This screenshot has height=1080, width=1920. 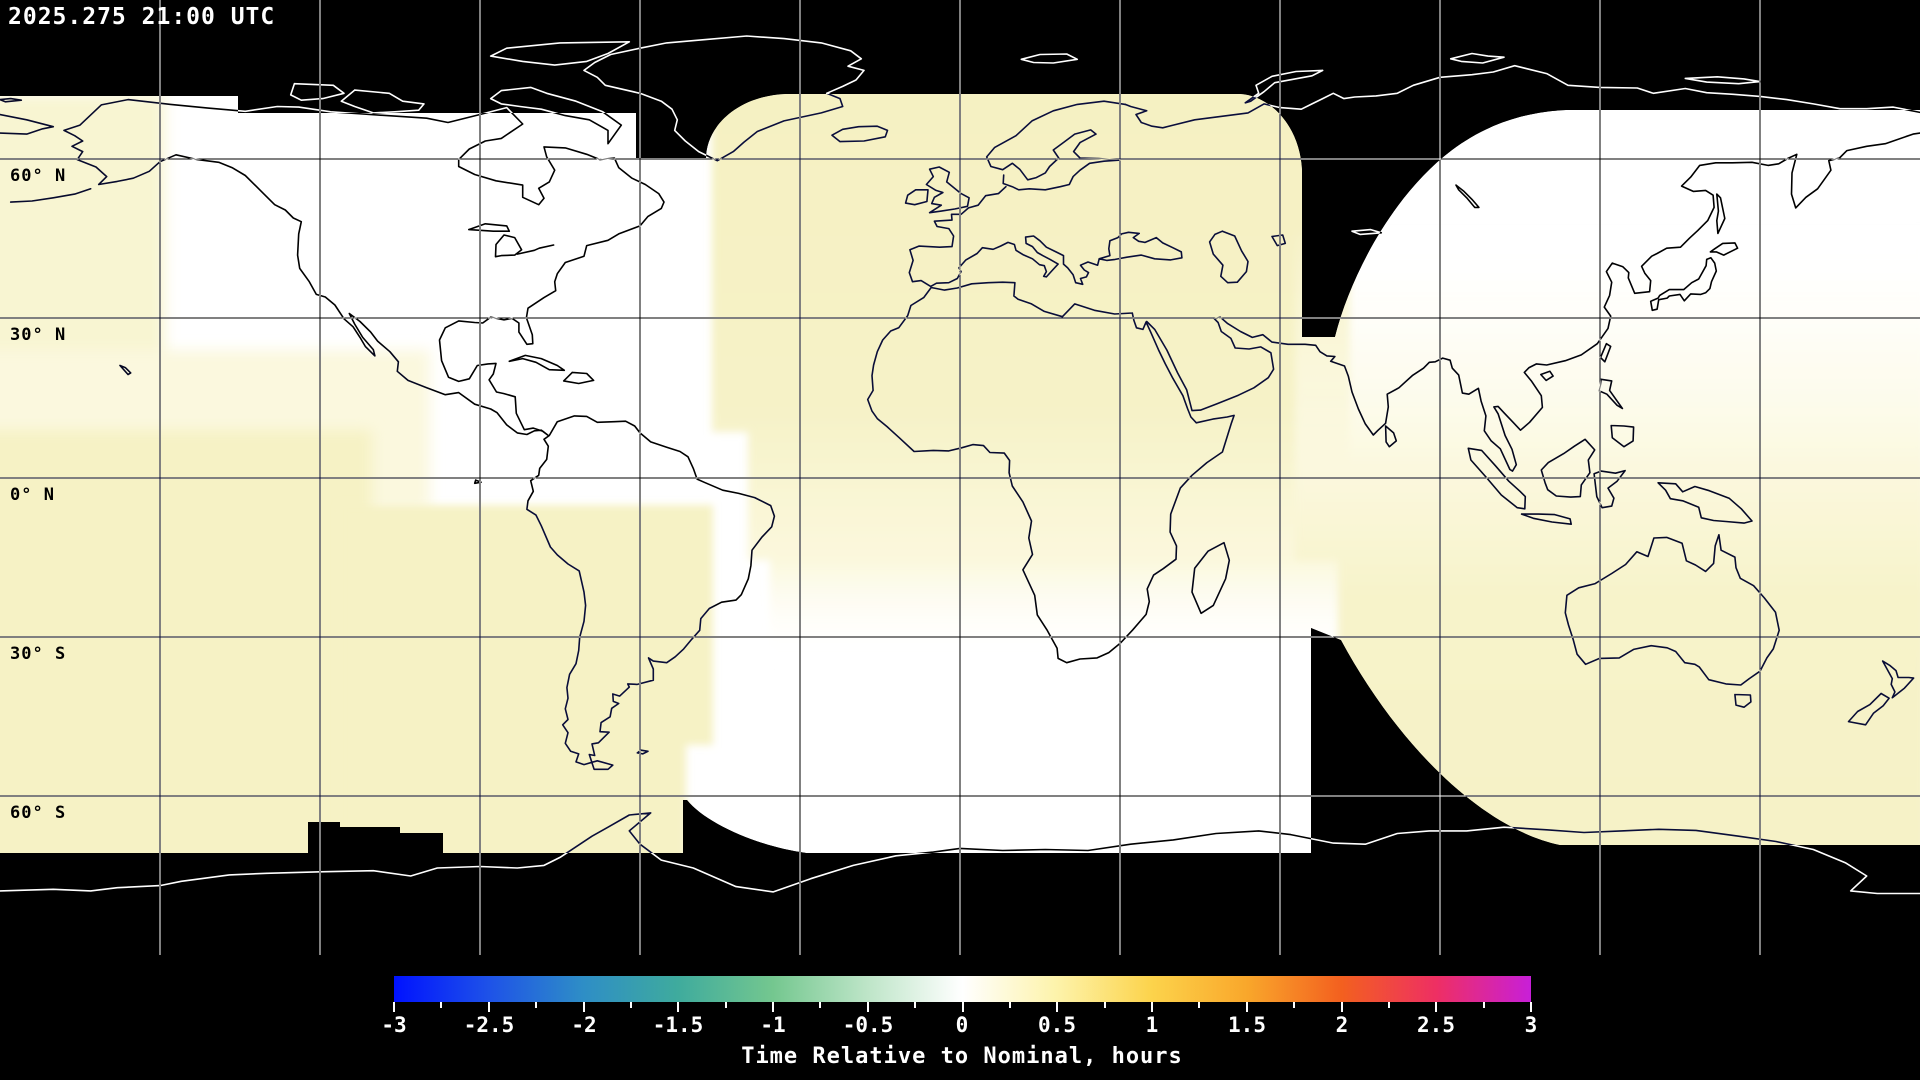 What do you see at coordinates (38, 813) in the screenshot?
I see `lat-label-60s: 60° S` at bounding box center [38, 813].